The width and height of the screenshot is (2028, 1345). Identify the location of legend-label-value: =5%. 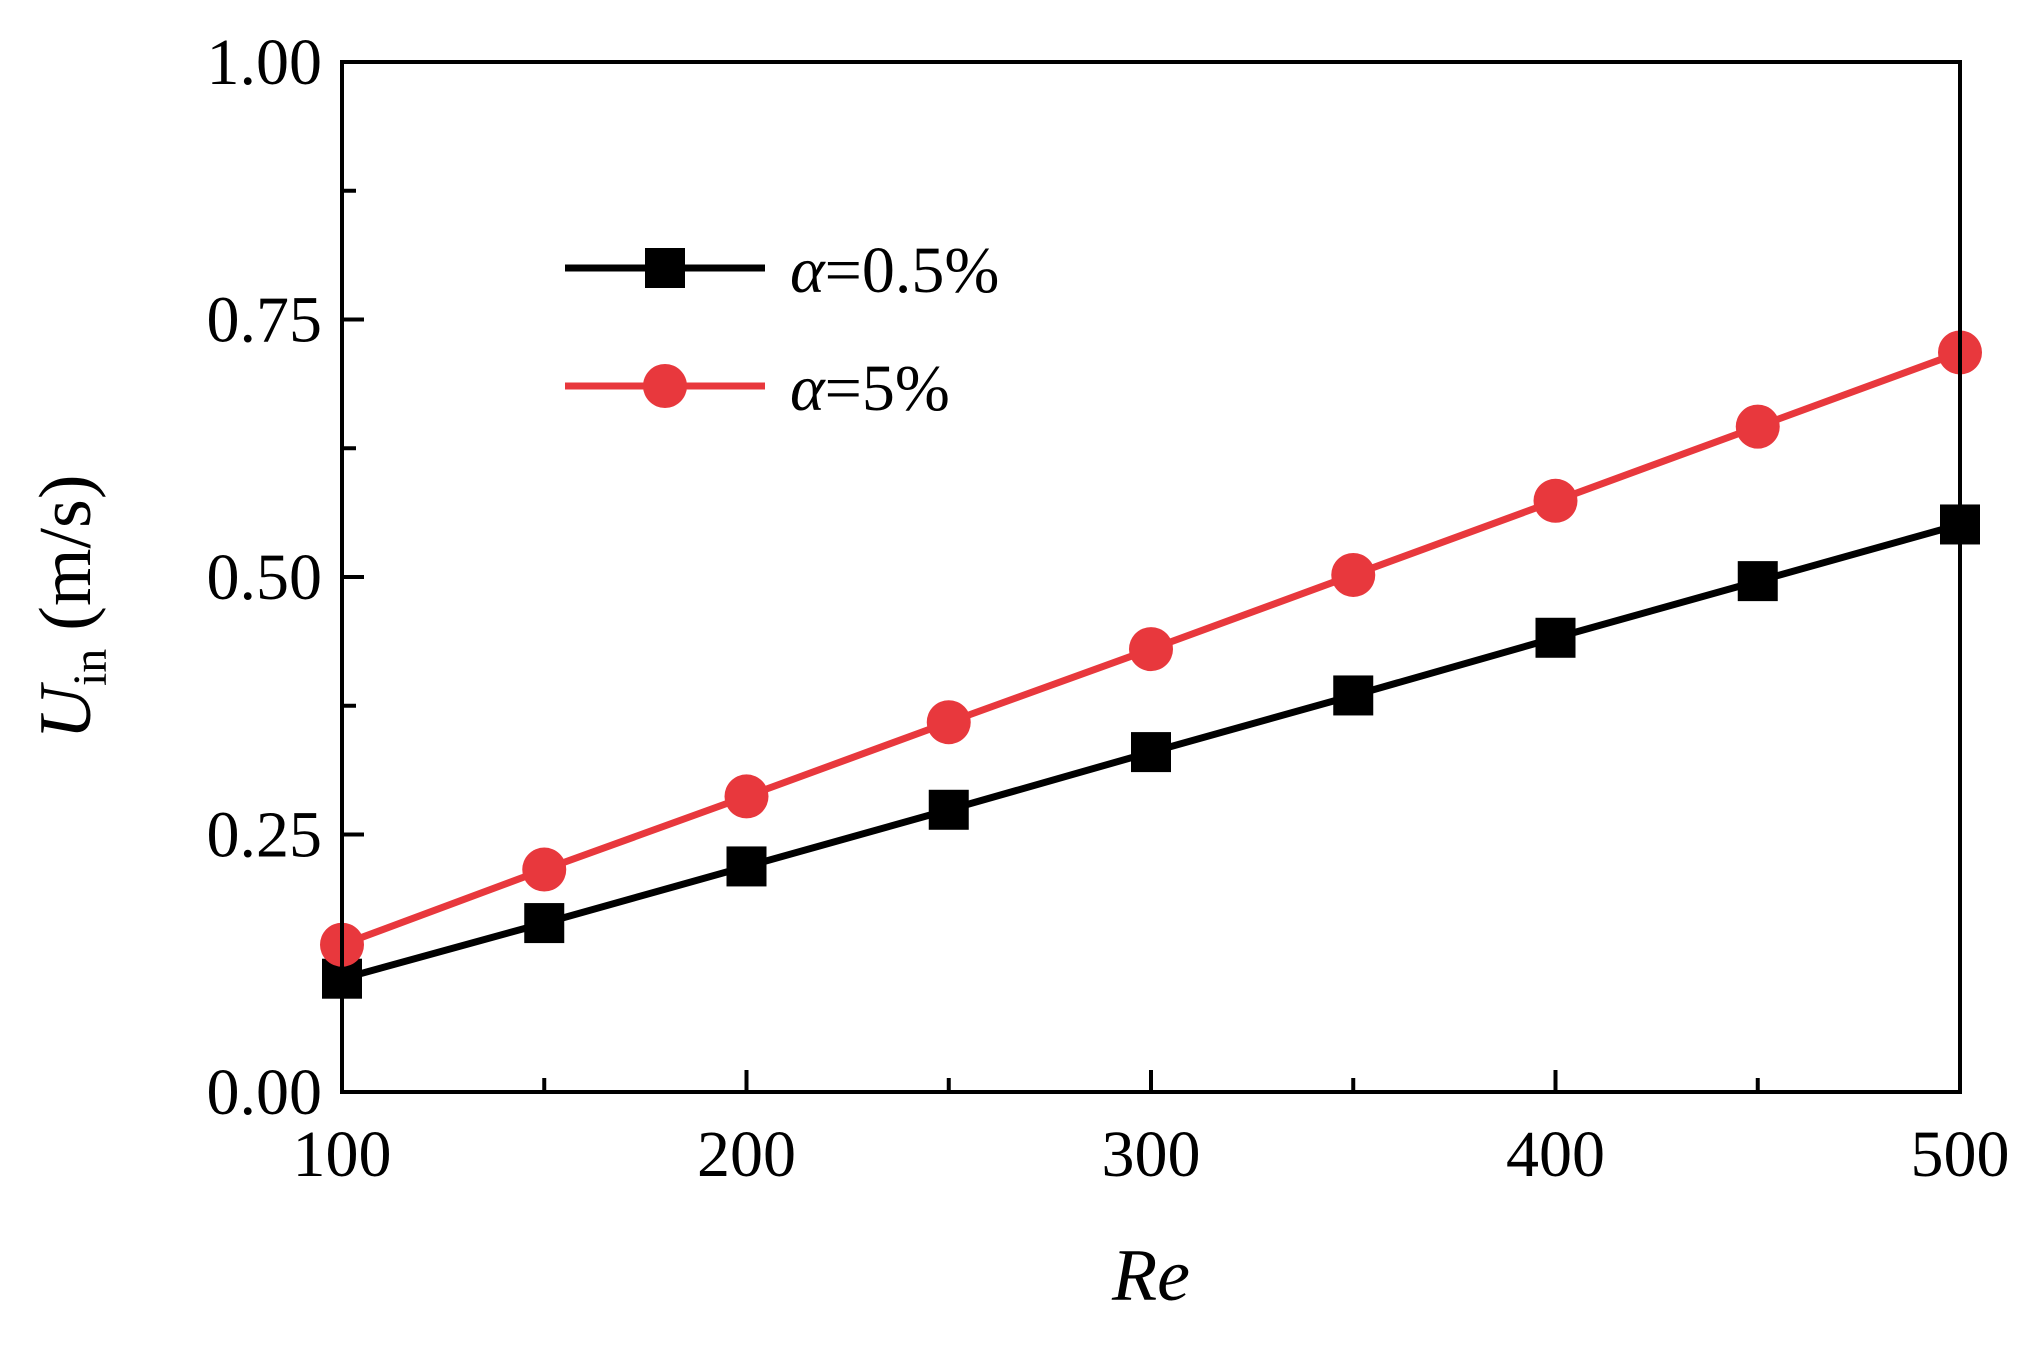
(887, 388).